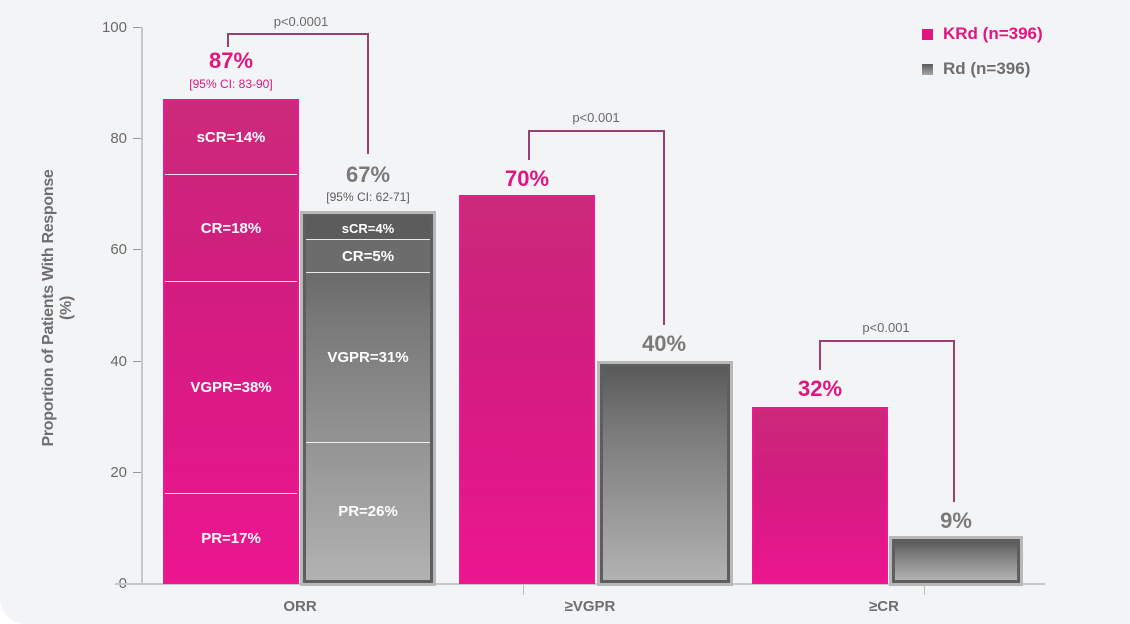 The image size is (1130, 624). I want to click on bar-orr-rd: sCR=4% CR=5% VGPR=31% PR=26%, so click(368, 398).